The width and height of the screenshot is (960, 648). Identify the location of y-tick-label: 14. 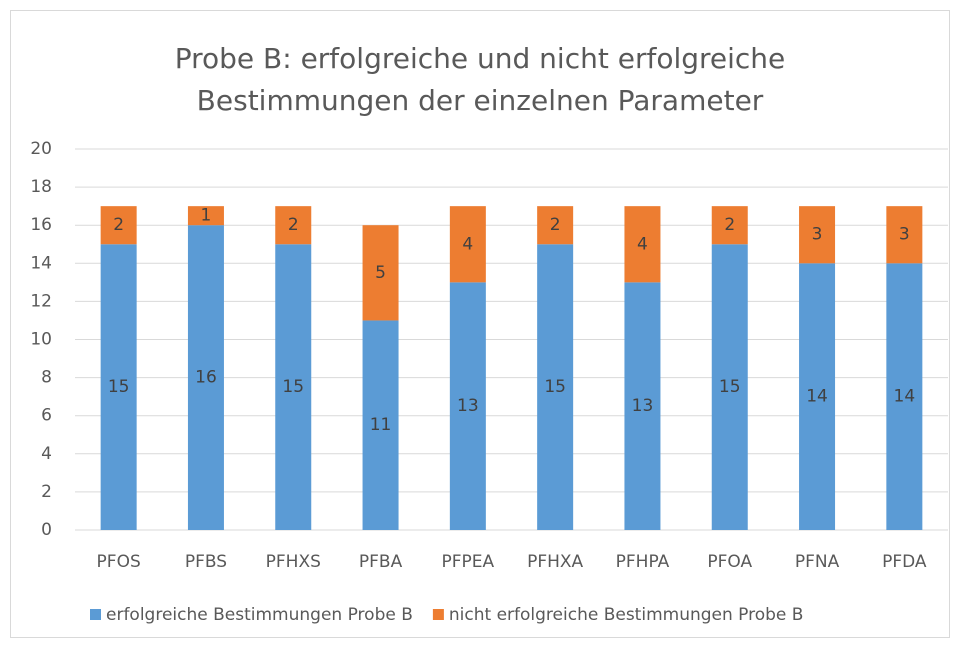
(41, 263).